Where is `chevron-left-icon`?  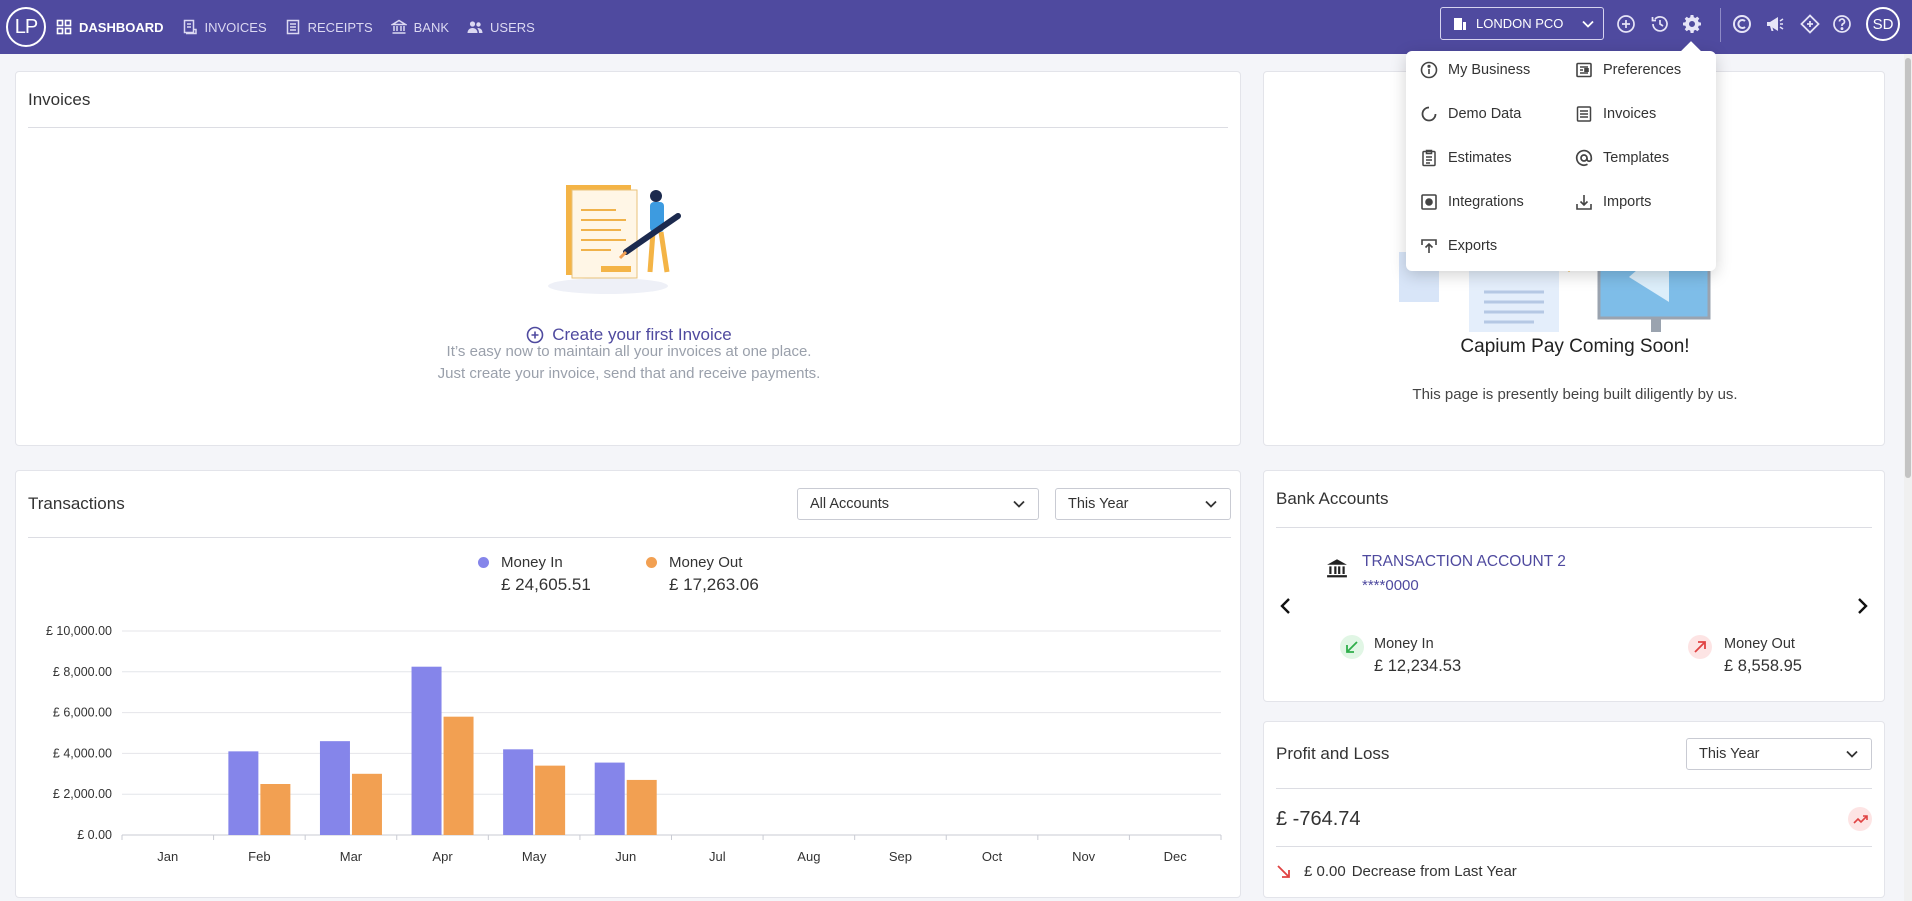
chevron-left-icon is located at coordinates (1286, 606).